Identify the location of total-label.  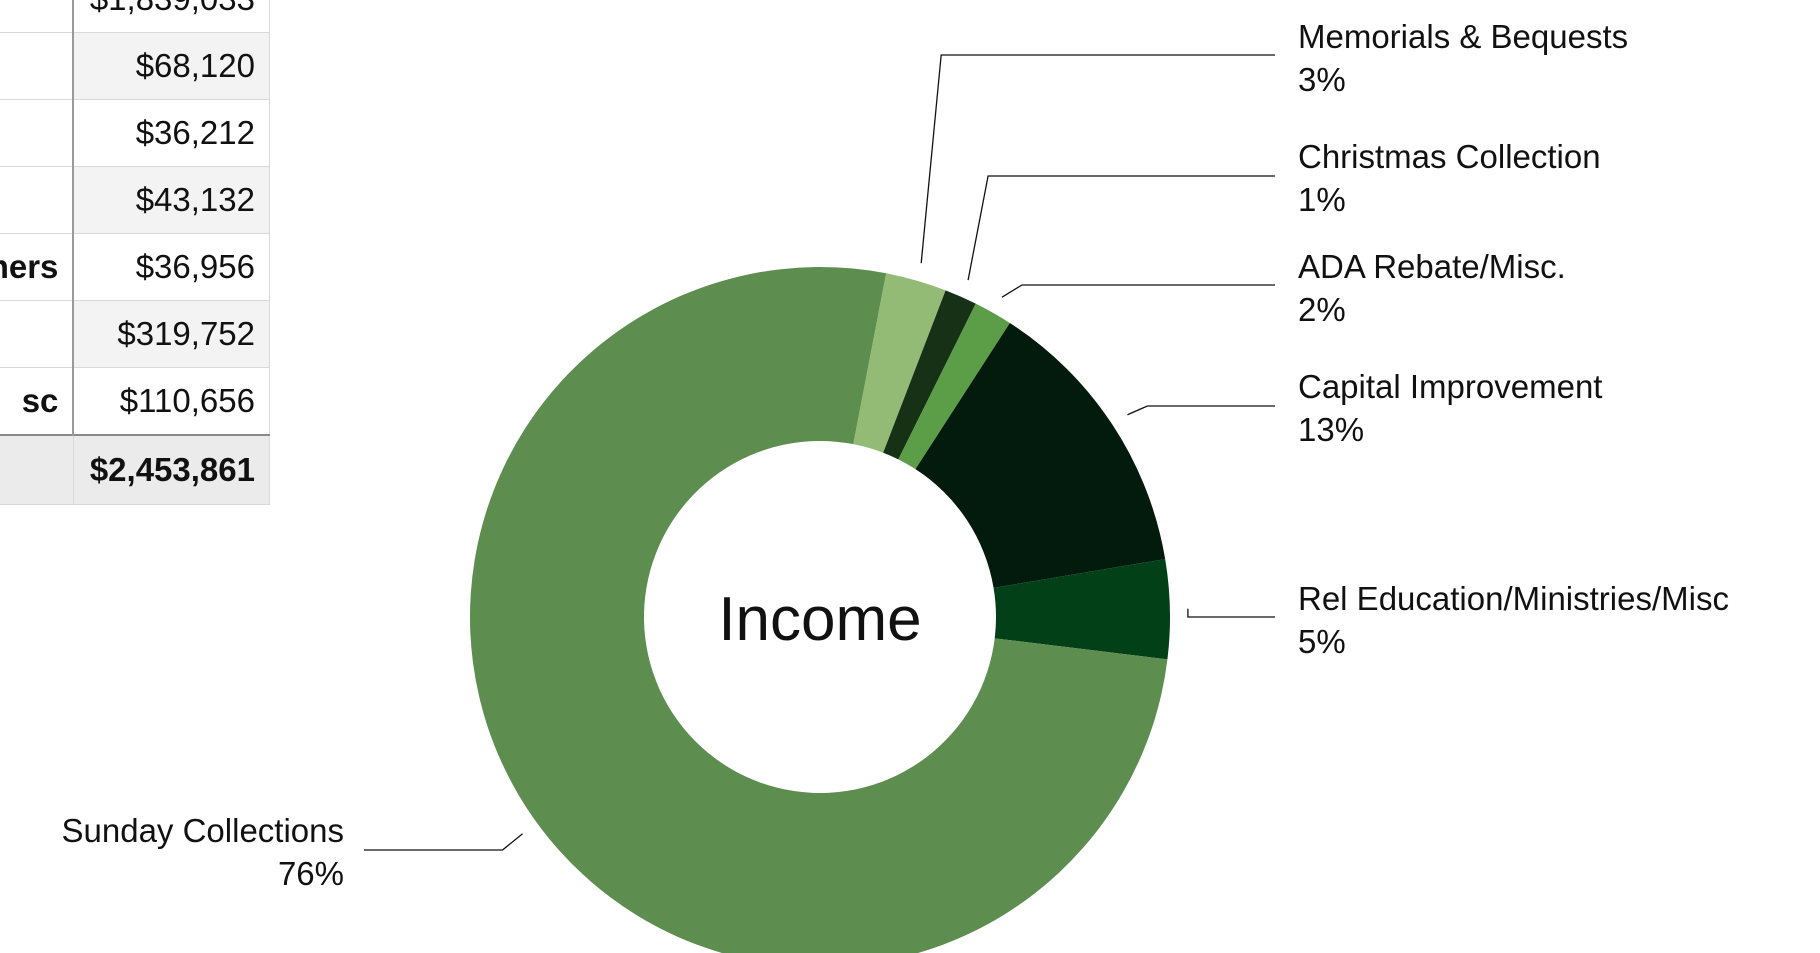
(37, 469).